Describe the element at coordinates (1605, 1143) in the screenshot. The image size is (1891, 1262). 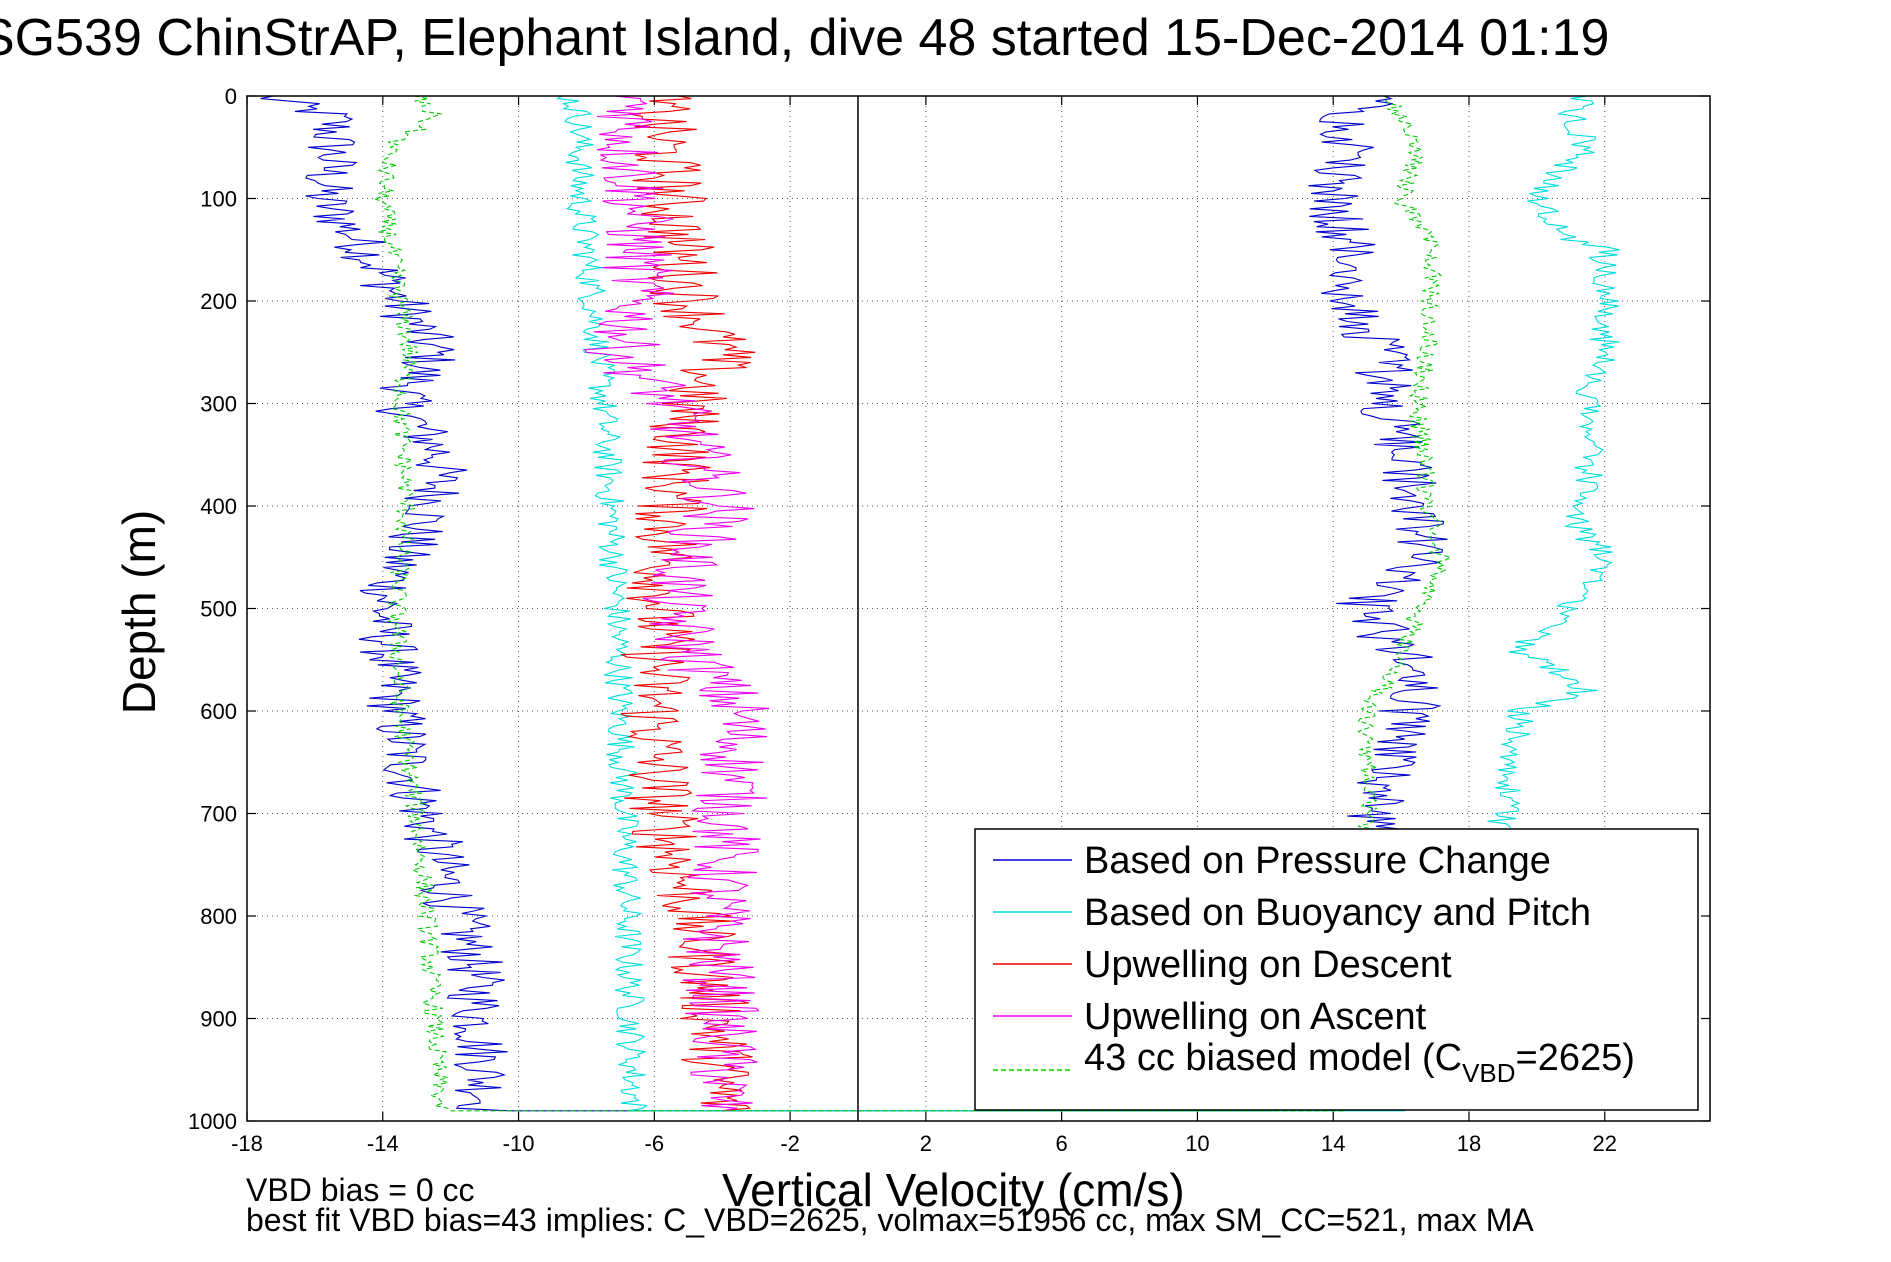
I see `x-tick-label: 22` at that location.